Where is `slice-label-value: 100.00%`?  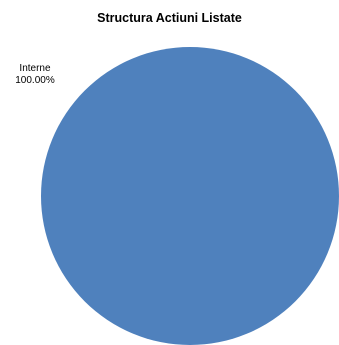 slice-label-value: 100.00% is located at coordinates (35, 80).